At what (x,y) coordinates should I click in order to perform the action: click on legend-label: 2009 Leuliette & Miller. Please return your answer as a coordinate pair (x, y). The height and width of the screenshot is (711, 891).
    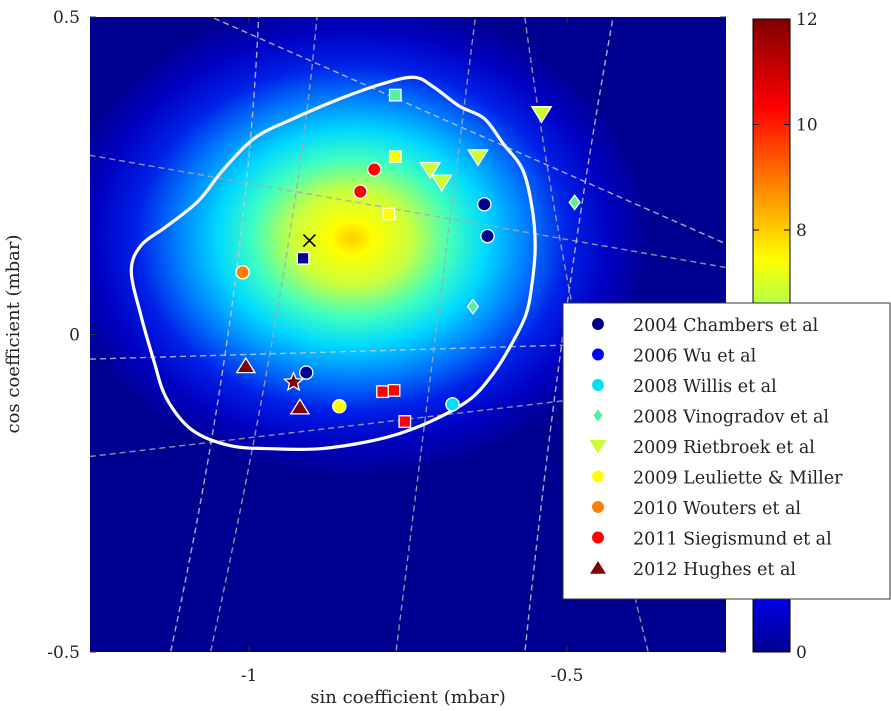
    Looking at the image, I should click on (738, 479).